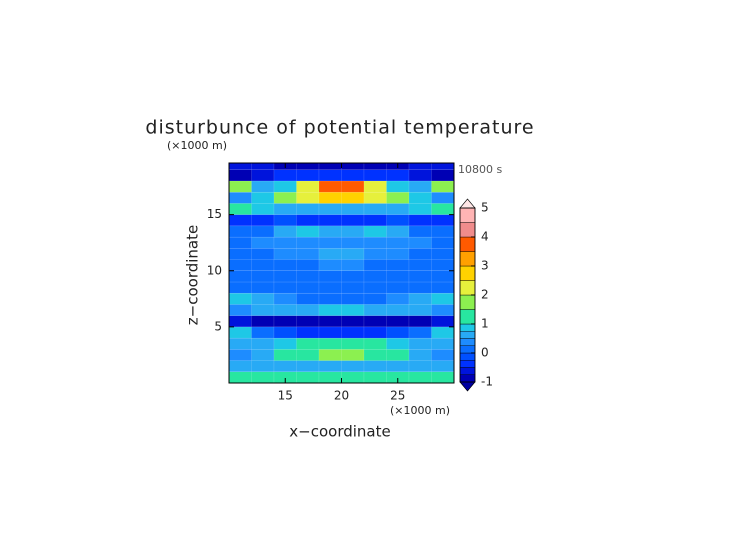 This screenshot has height=536, width=752. I want to click on x-unit: (×1000 m), so click(420, 410).